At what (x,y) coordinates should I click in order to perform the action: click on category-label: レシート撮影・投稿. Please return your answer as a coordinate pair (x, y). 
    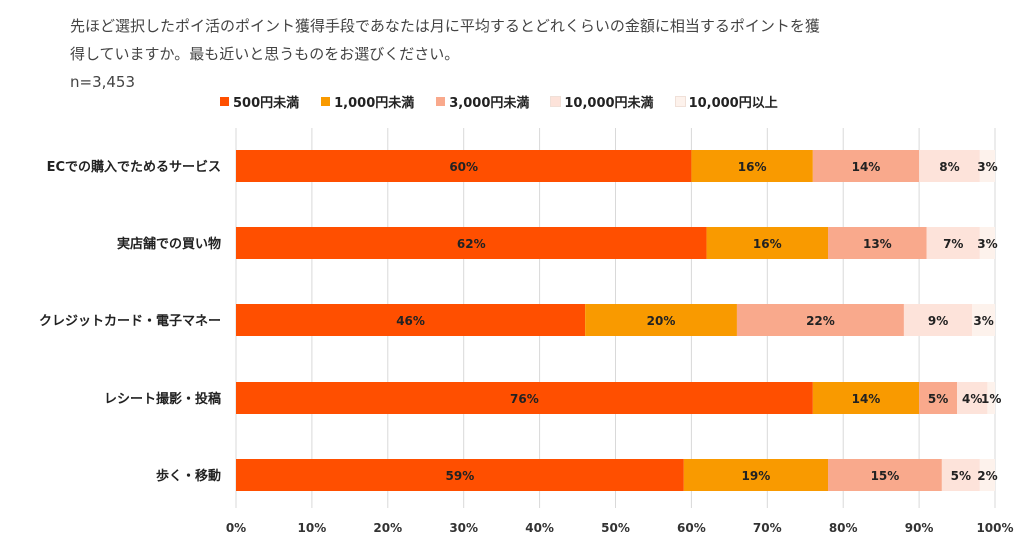
    Looking at the image, I should click on (162, 399).